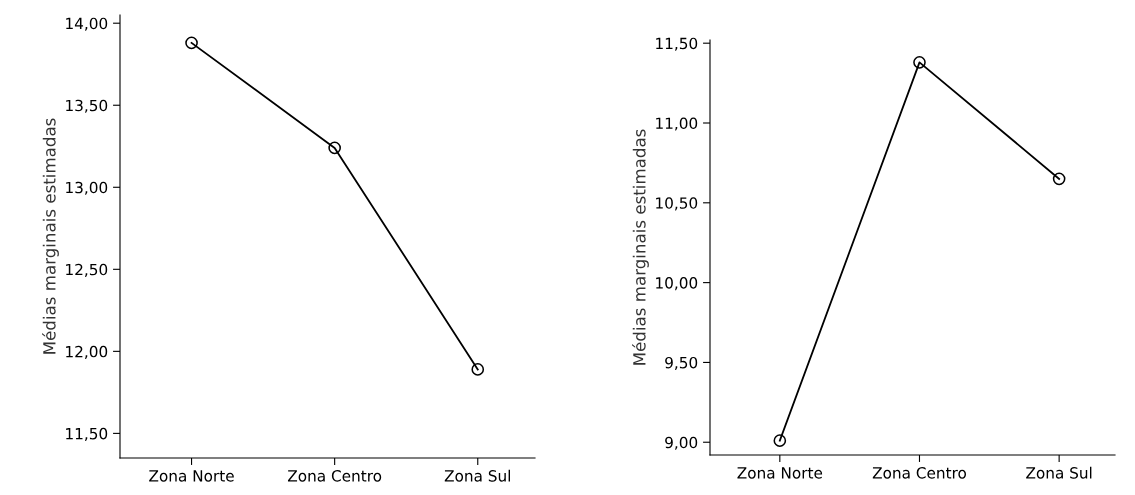 The width and height of the screenshot is (1135, 495). Describe the element at coordinates (87, 270) in the screenshot. I see `y-tick-label: 12,50` at that location.